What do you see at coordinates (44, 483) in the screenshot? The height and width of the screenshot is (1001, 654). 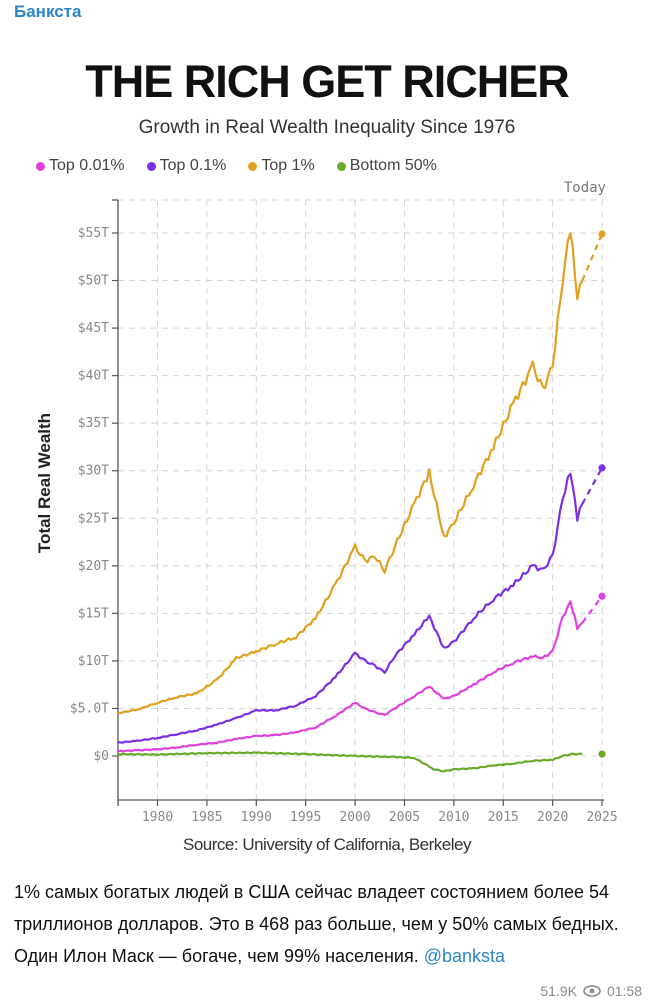 I see `y-axis-label: Total Real Wealth` at bounding box center [44, 483].